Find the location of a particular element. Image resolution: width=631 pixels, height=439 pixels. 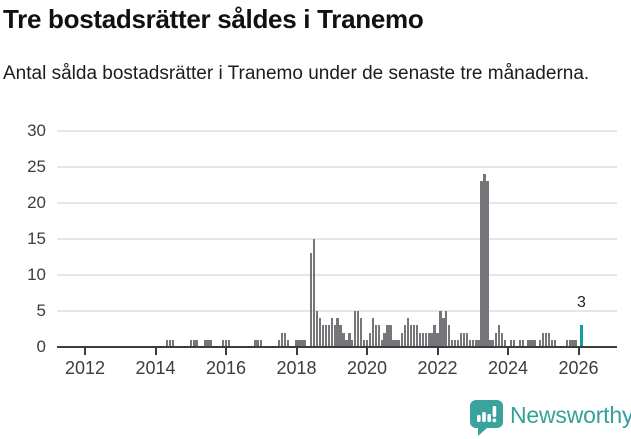

x-axis-tick-2016 is located at coordinates (226, 351).